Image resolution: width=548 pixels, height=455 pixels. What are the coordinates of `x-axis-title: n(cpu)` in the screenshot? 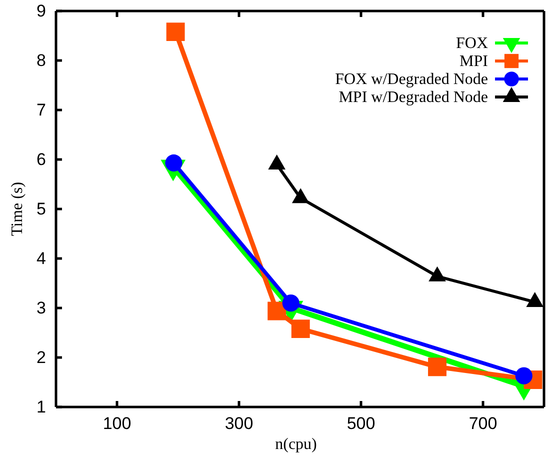 It's located at (296, 444).